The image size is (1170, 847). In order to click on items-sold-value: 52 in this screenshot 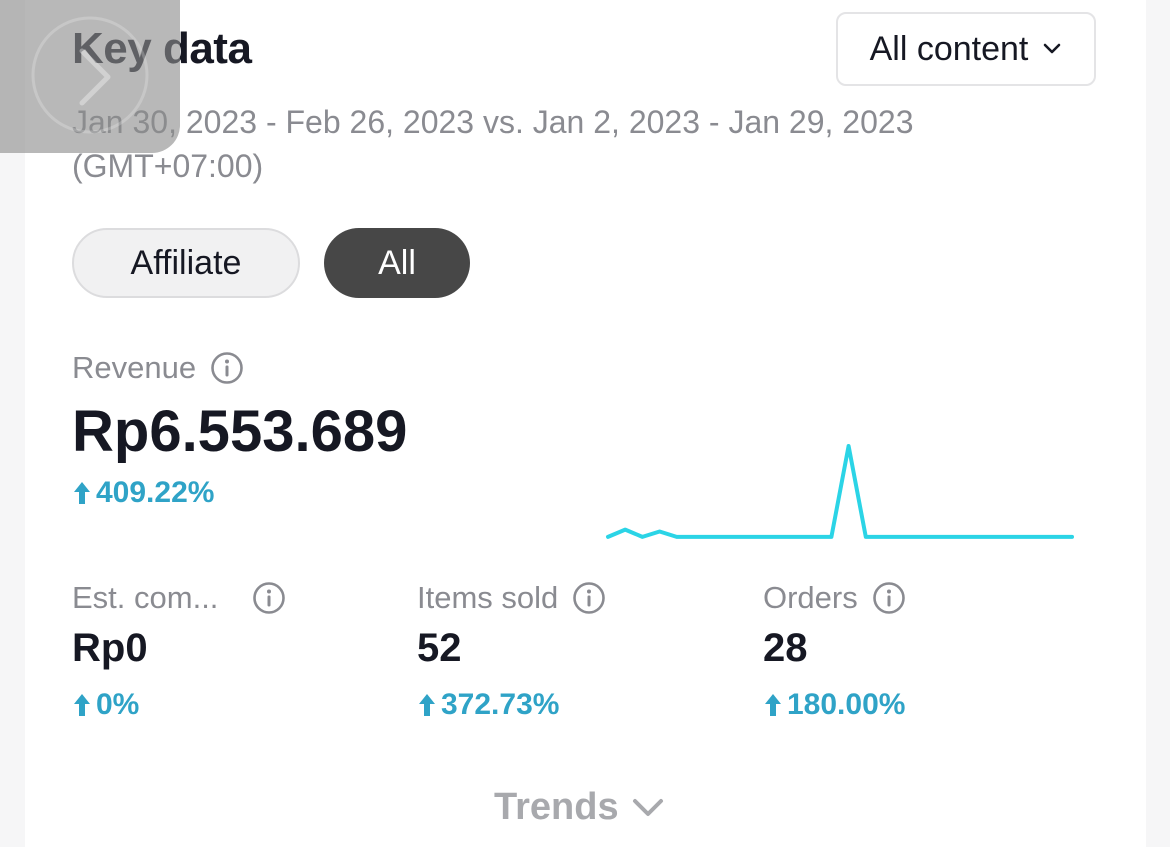, I will do `click(439, 648)`.